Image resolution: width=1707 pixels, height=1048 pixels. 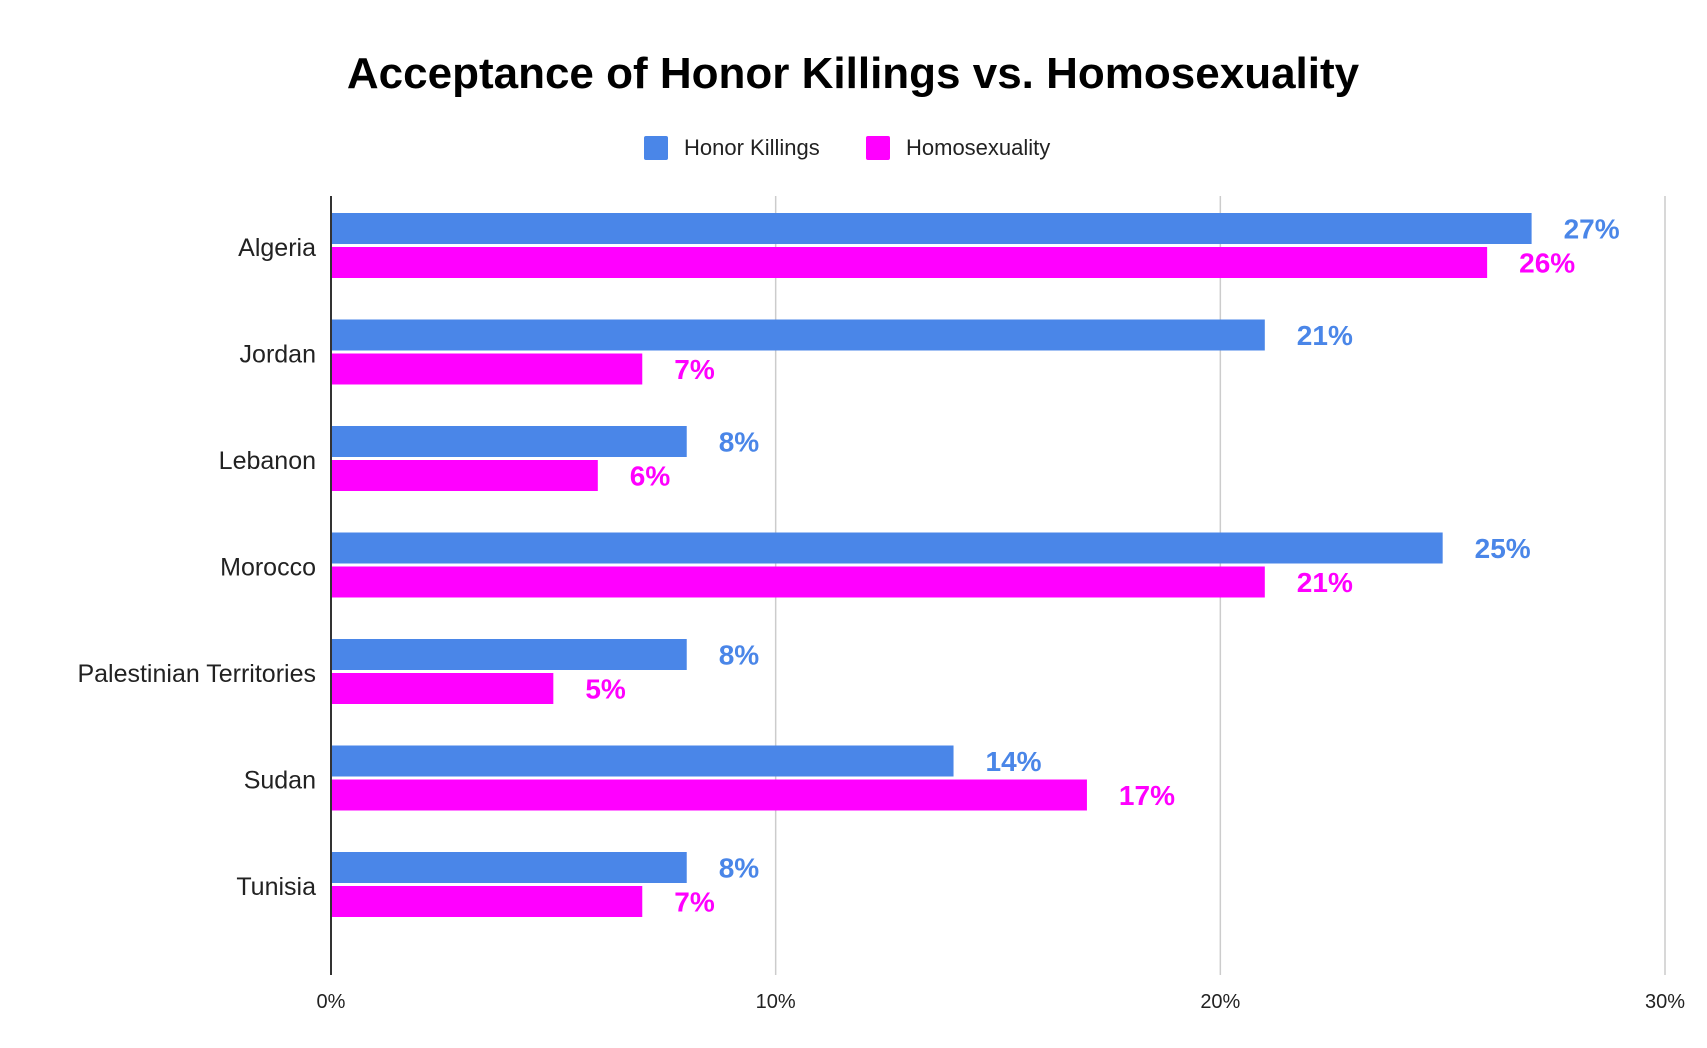 I want to click on x-tick-label: 0%, so click(x=331, y=1002).